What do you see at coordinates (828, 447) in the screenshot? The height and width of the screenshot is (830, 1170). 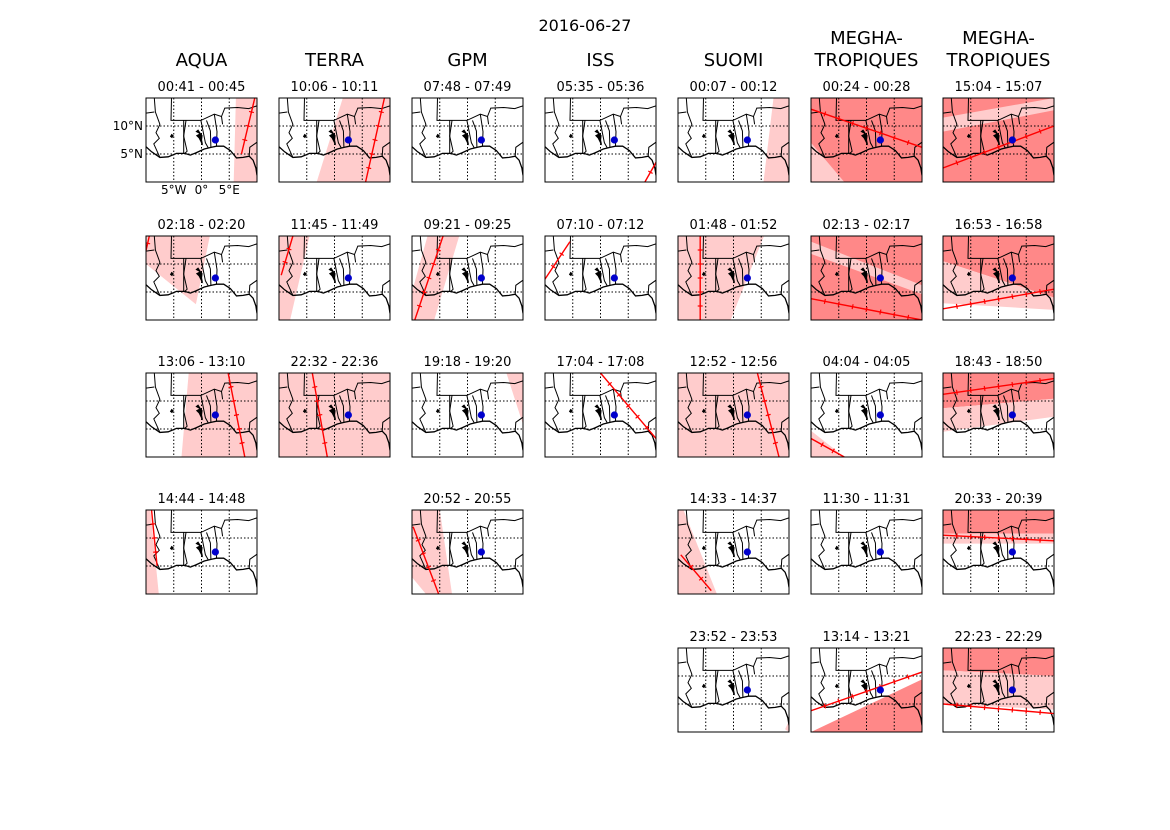 I see `ground-track` at bounding box center [828, 447].